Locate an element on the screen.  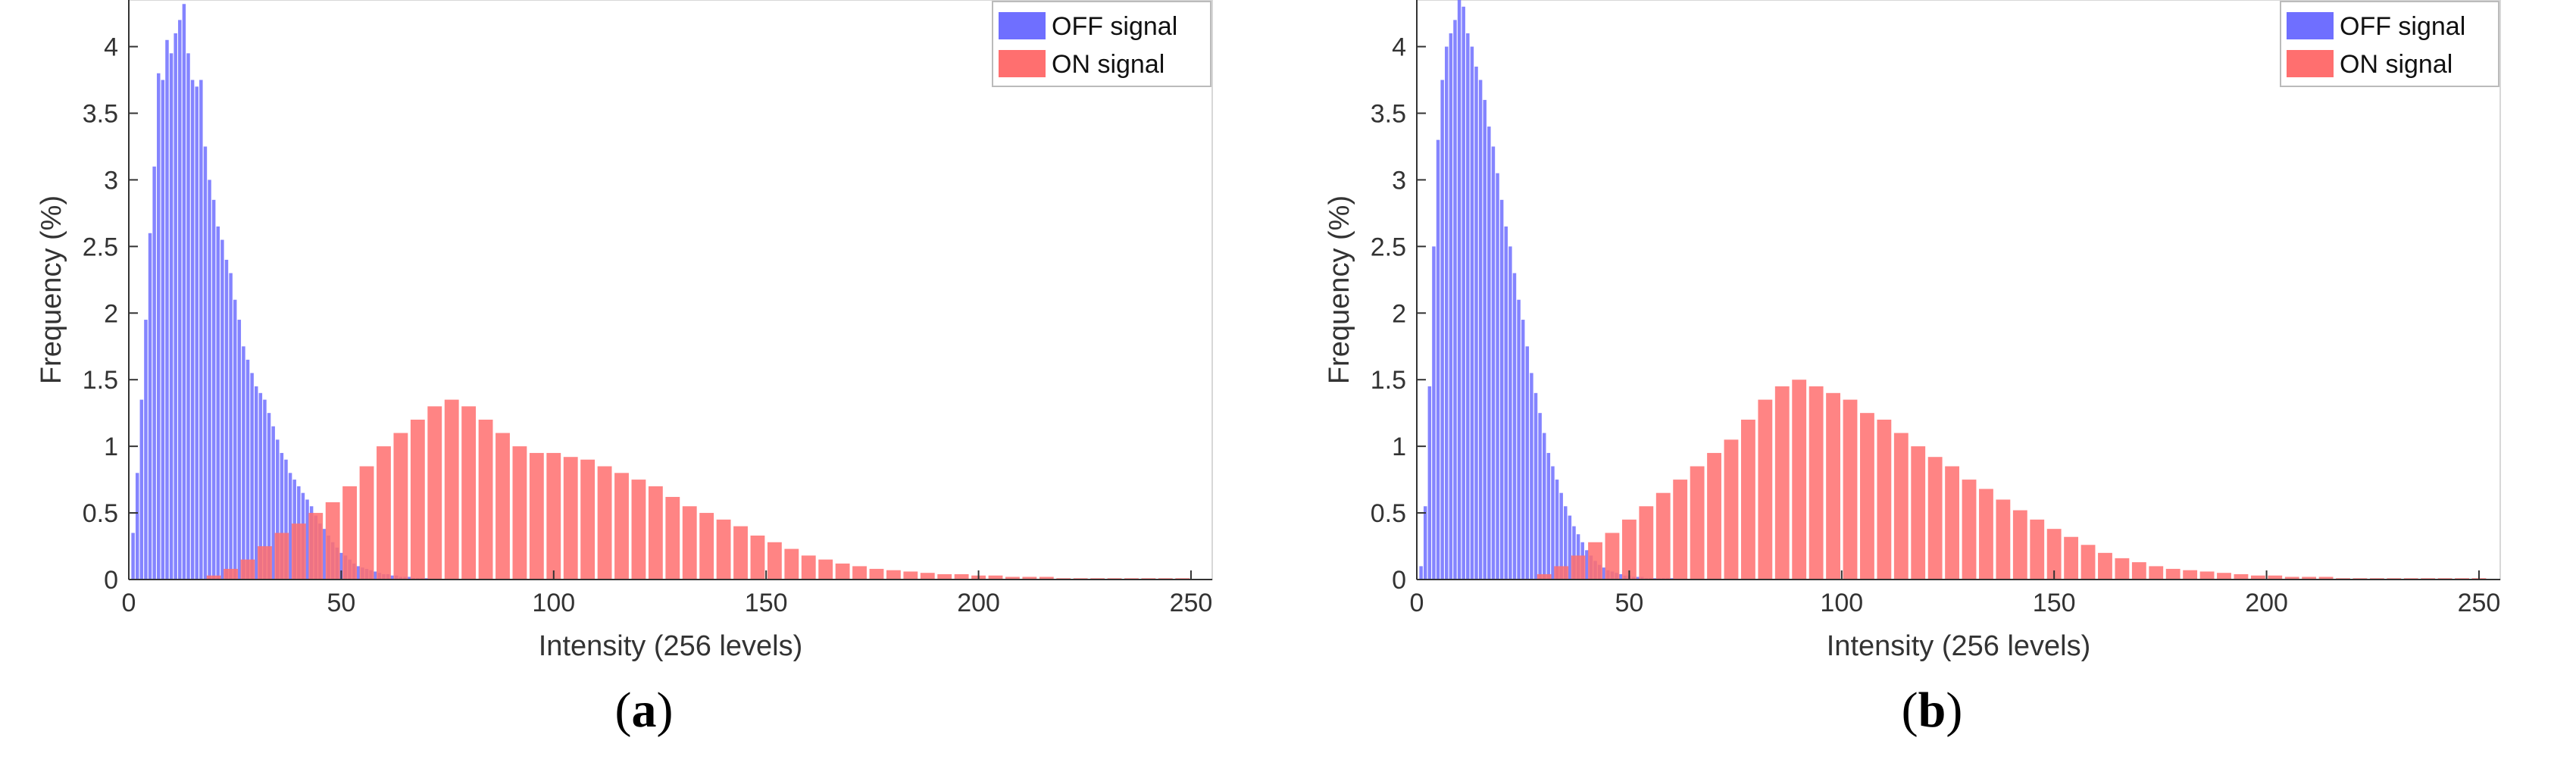
y-axis-label: Frequency (%) is located at coordinates (1339, 289).